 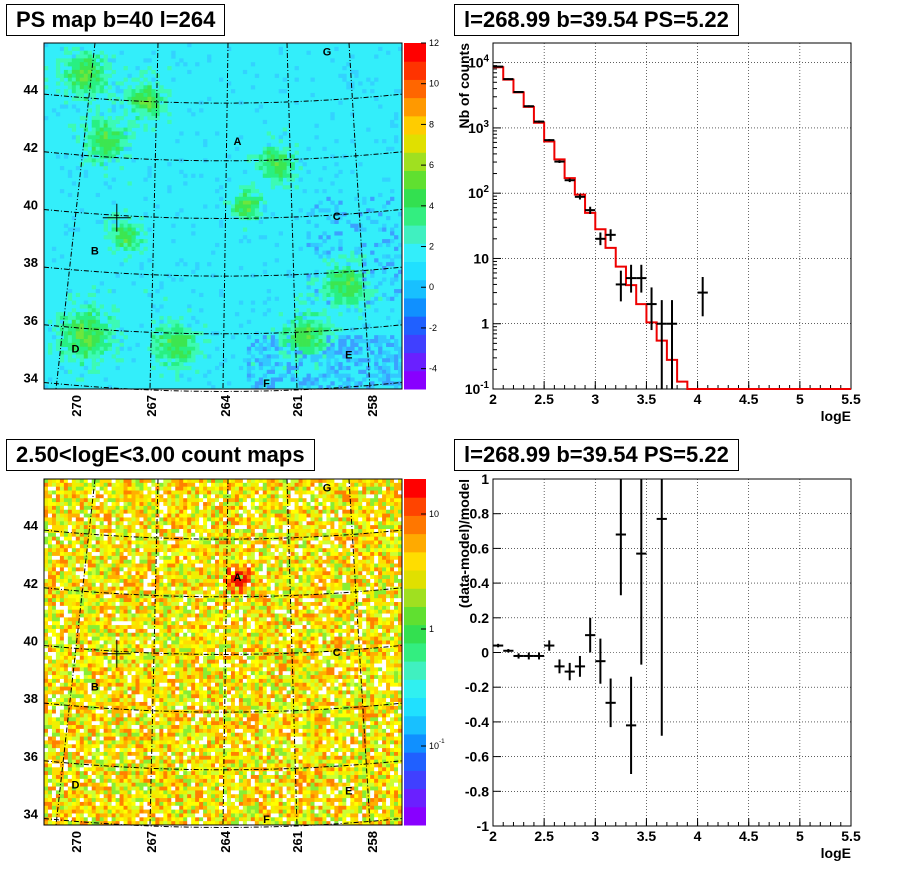 What do you see at coordinates (481, 258) in the screenshot?
I see `y-tick-label: 10` at bounding box center [481, 258].